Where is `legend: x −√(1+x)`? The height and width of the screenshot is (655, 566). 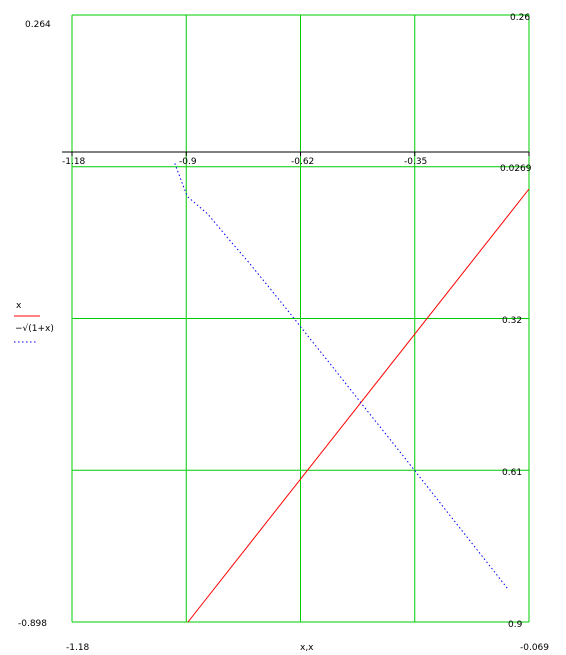
legend: x −√(1+x) is located at coordinates (34, 322).